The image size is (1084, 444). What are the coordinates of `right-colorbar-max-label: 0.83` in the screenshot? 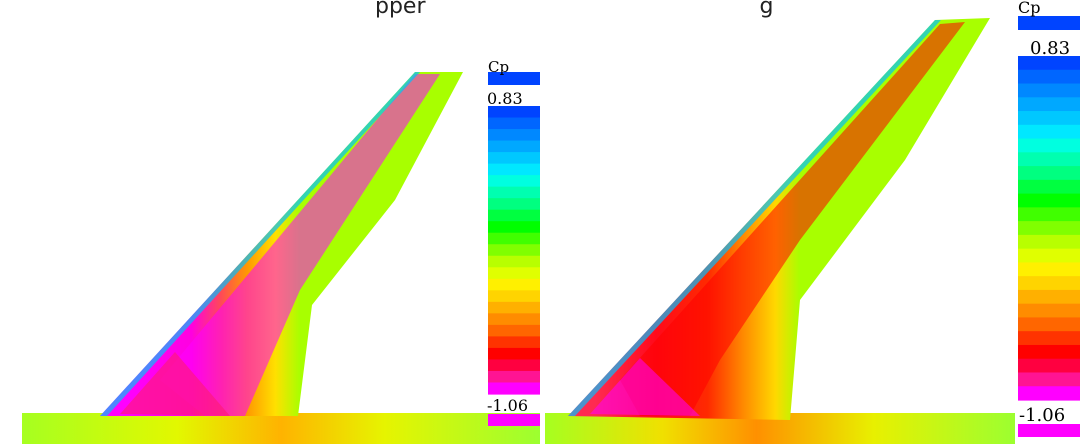 It's located at (1050, 48).